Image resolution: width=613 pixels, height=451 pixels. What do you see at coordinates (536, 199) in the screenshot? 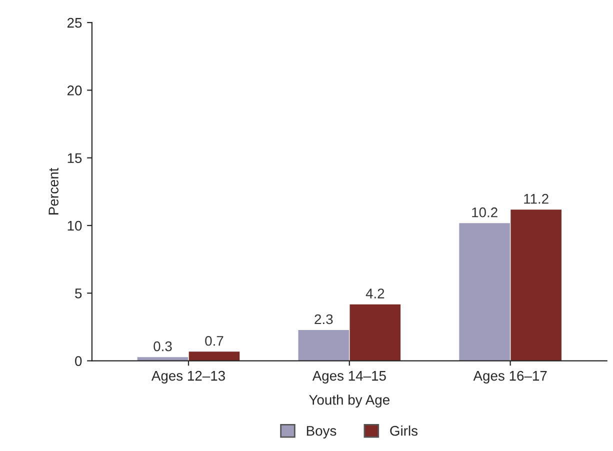
I see `data-label: 11.2` at bounding box center [536, 199].